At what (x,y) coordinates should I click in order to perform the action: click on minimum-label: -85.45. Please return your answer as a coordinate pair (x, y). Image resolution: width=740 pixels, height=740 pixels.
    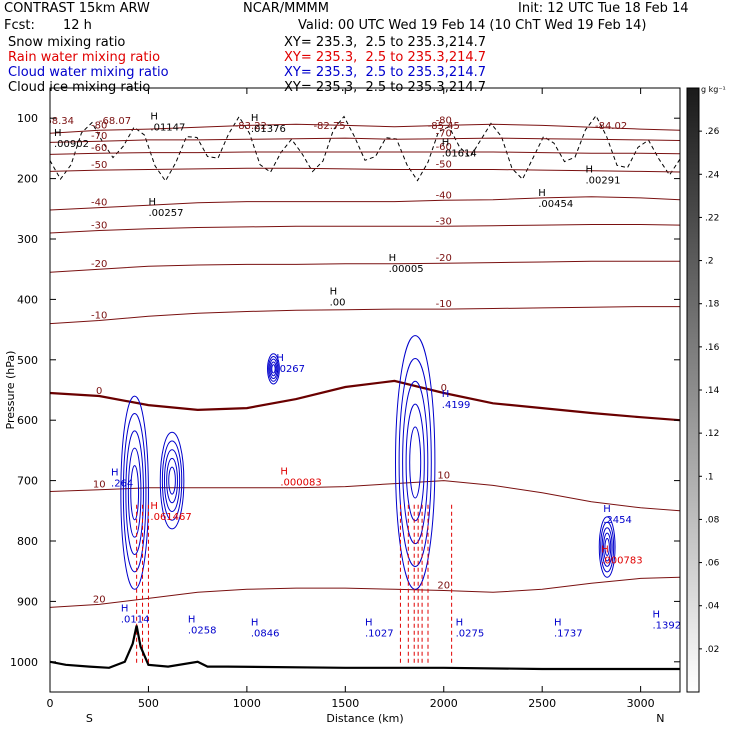
    Looking at the image, I should click on (444, 126).